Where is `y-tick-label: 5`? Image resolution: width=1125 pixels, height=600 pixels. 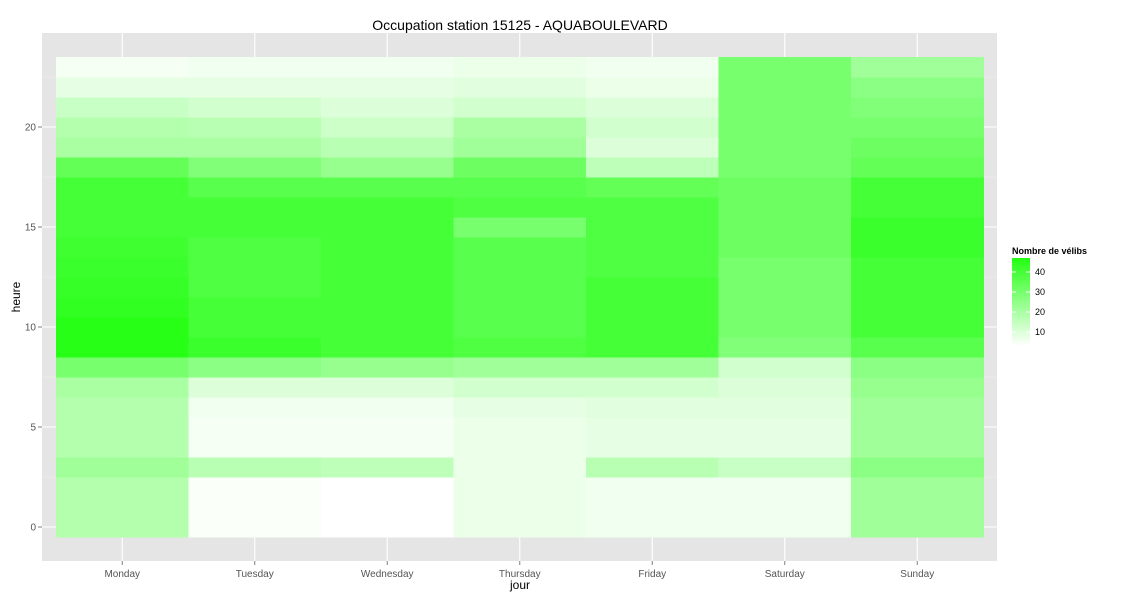 y-tick-label: 5 is located at coordinates (33, 428).